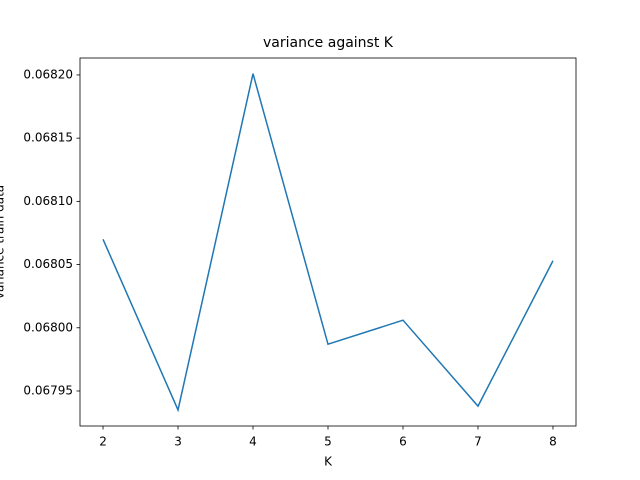 The height and width of the screenshot is (480, 640). I want to click on x-tick-label: 7, so click(478, 442).